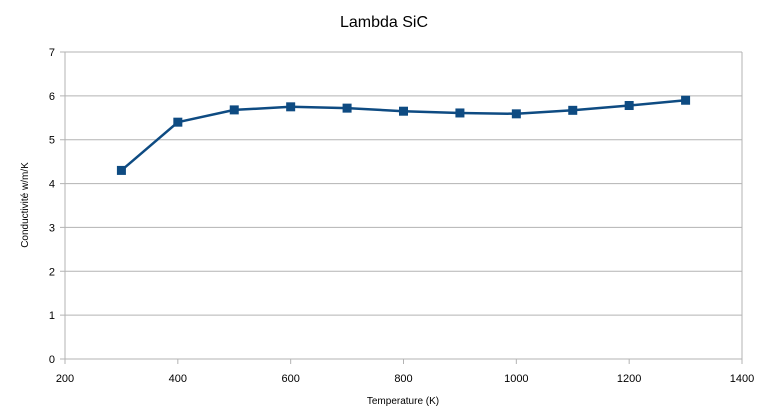 This screenshot has height=417, width=764. I want to click on y-tick-label: 7, so click(52, 53).